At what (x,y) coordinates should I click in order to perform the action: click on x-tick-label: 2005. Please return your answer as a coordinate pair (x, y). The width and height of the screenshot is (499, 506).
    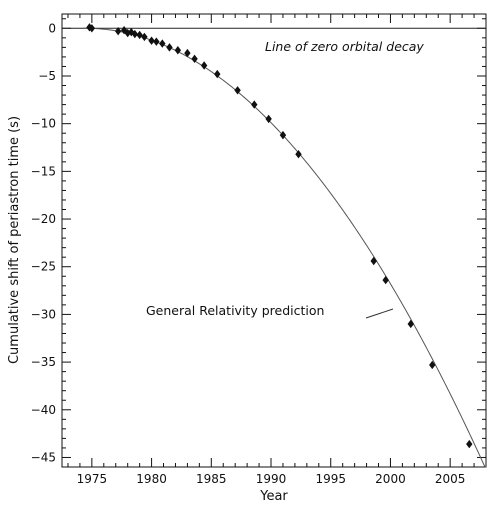
    Looking at the image, I should click on (450, 479).